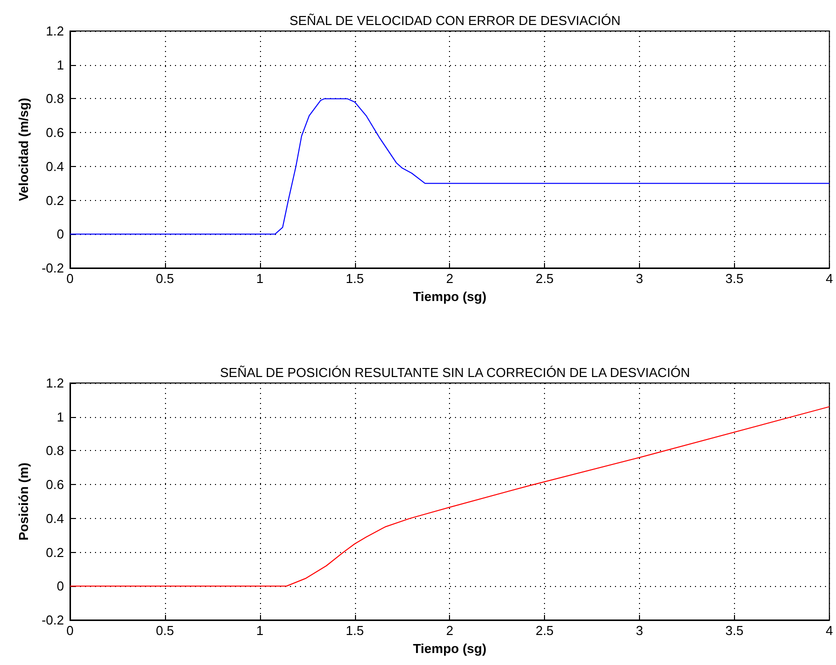  Describe the element at coordinates (23, 150) in the screenshot. I see `y-axis-title: Velocidad (m/sg)` at that location.